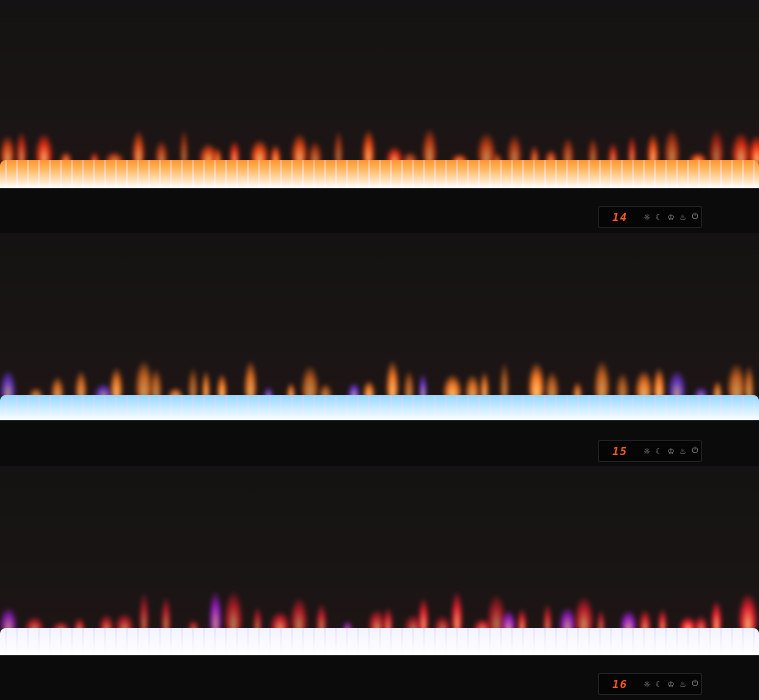 The width and height of the screenshot is (759, 700). I want to click on trim-bar: 16 ☼ ☾ ♔ ♨ ⏻, so click(379, 677).